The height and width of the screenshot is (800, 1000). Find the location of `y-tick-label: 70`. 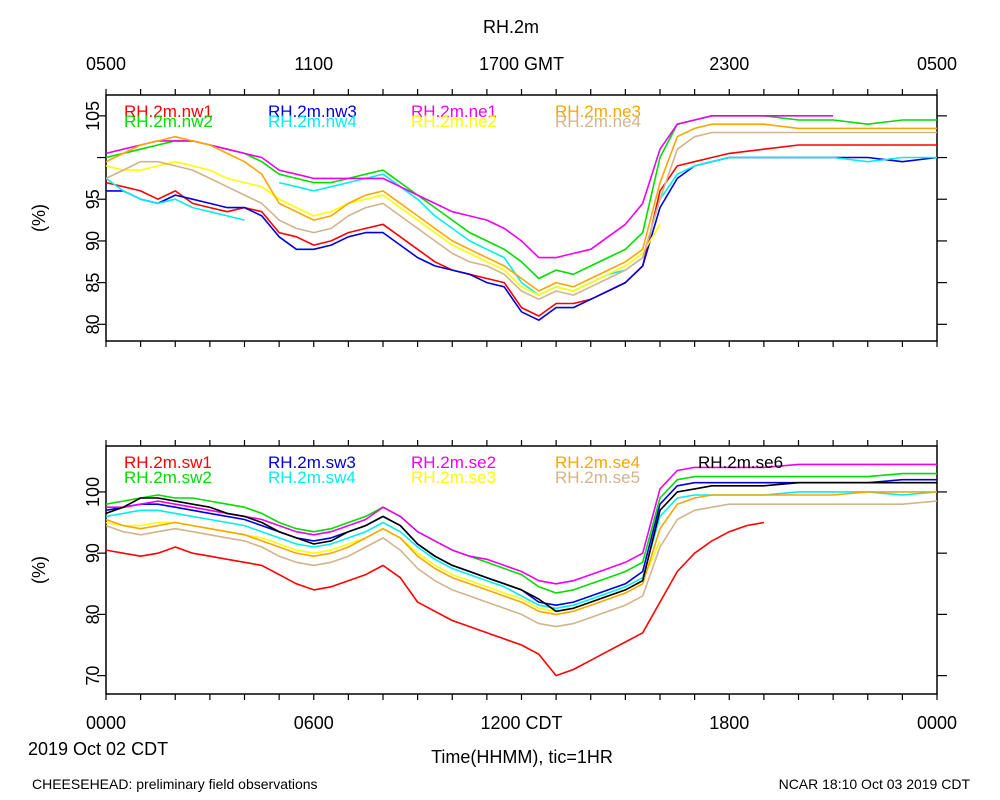

y-tick-label: 70 is located at coordinates (93, 676).